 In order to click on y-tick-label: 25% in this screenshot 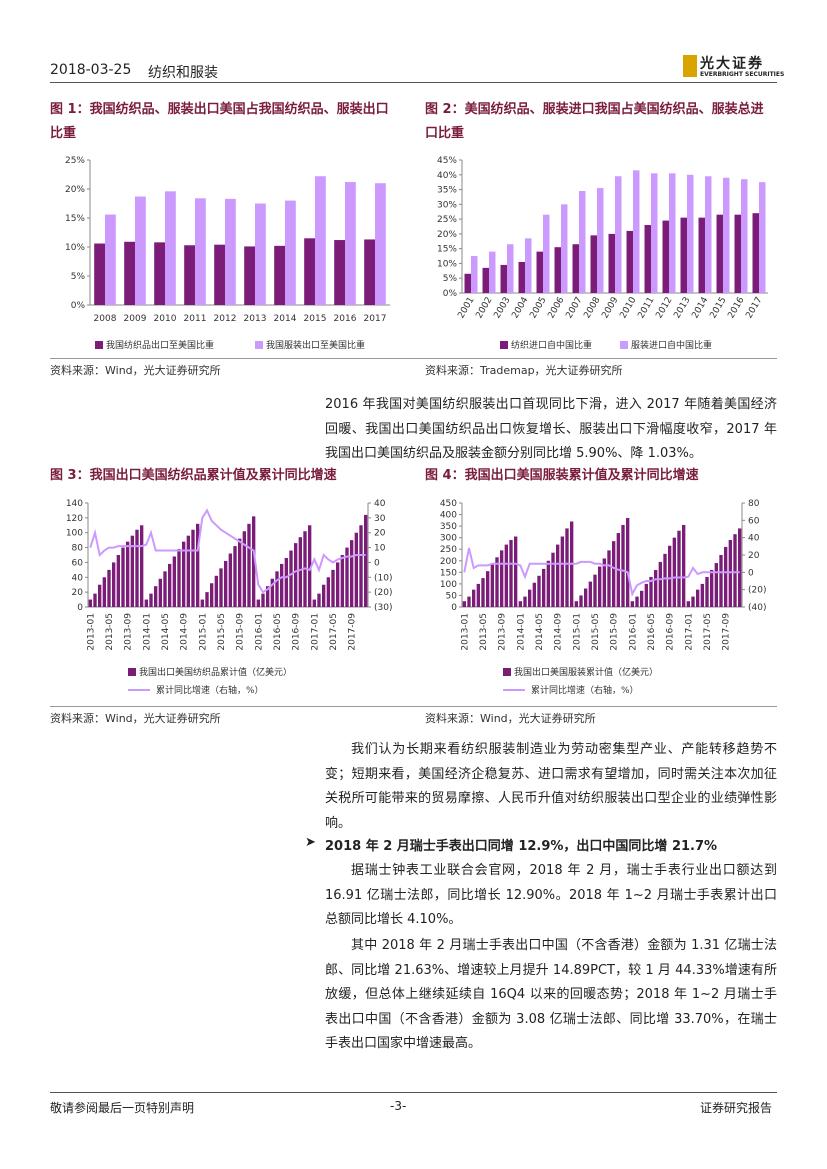, I will do `click(447, 220)`.